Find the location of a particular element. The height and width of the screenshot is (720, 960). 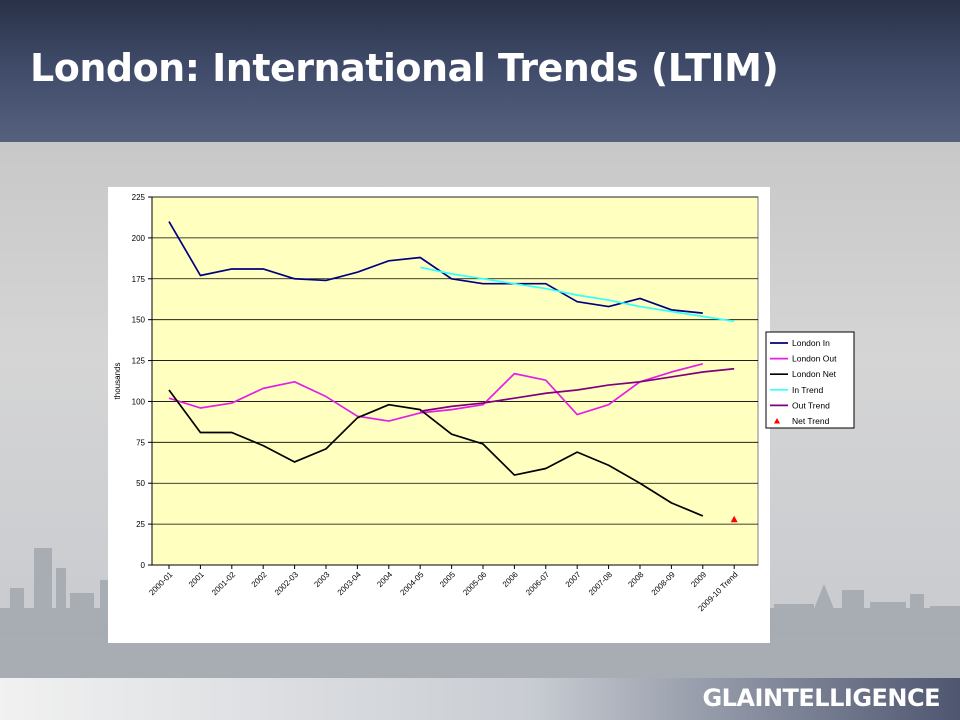

y-tick-label: 100 is located at coordinates (139, 401).